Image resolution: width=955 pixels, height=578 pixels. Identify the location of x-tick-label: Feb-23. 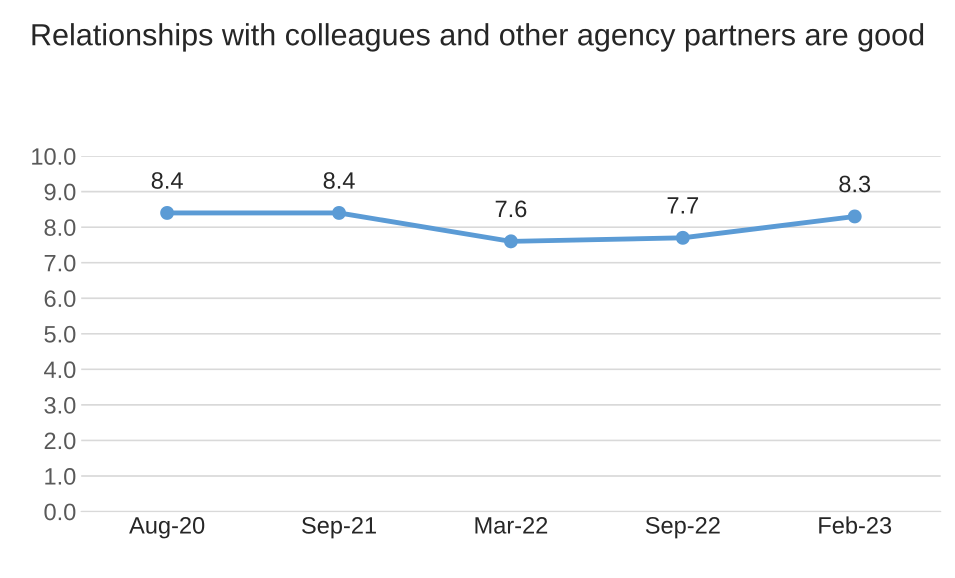
(855, 525).